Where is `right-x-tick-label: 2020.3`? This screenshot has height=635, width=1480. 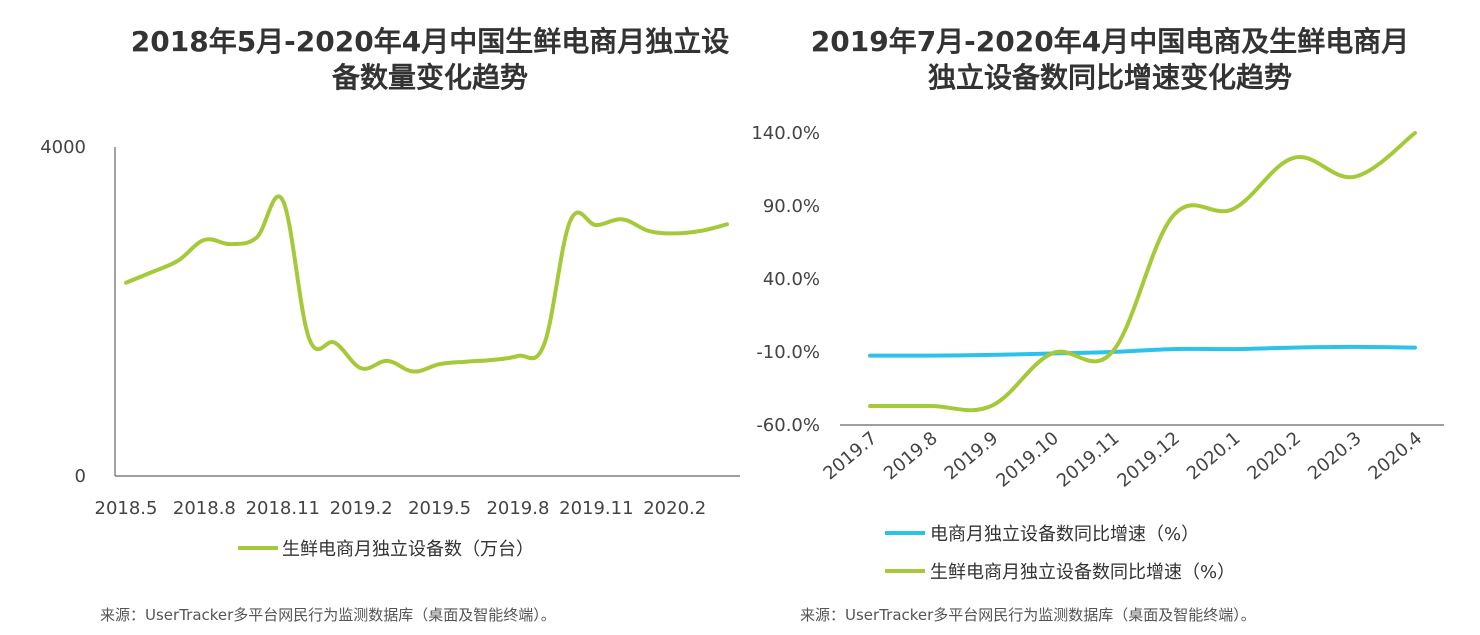
right-x-tick-label: 2020.3 is located at coordinates (1335, 456).